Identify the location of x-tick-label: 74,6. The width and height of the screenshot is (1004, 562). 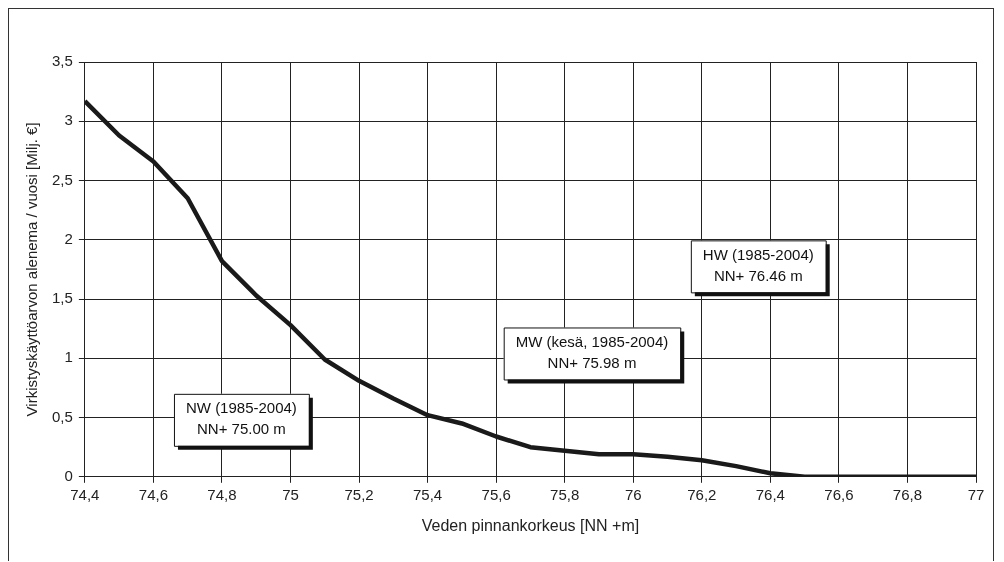
(153, 494).